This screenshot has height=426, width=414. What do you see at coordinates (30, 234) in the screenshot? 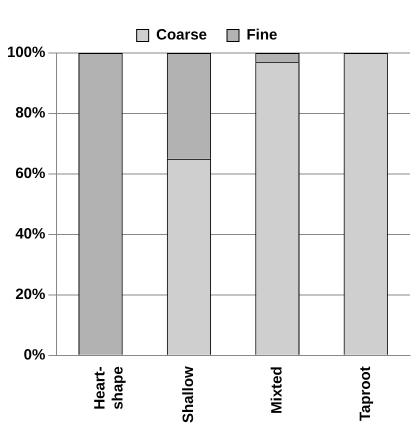
I see `y-tick-label: 40%` at bounding box center [30, 234].